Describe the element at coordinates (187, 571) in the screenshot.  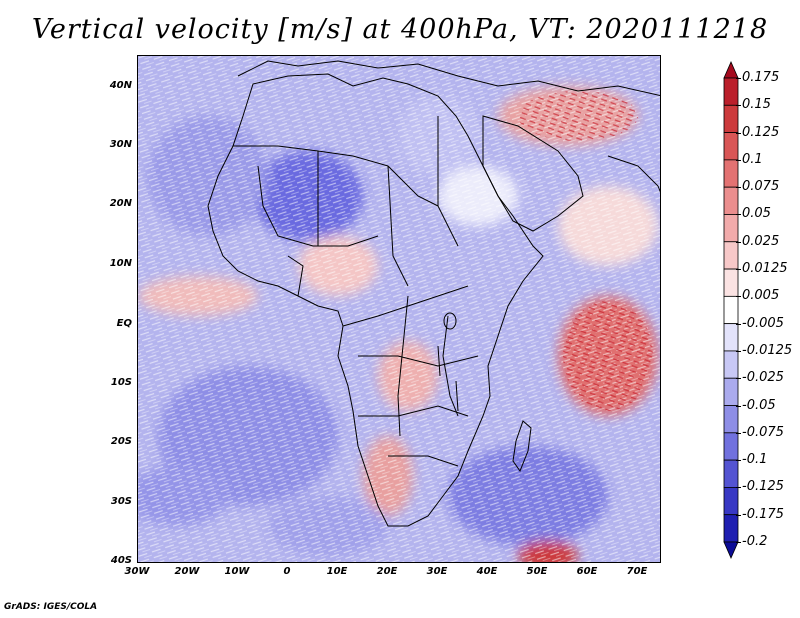
I see `lon-label-20w: 20W` at that location.